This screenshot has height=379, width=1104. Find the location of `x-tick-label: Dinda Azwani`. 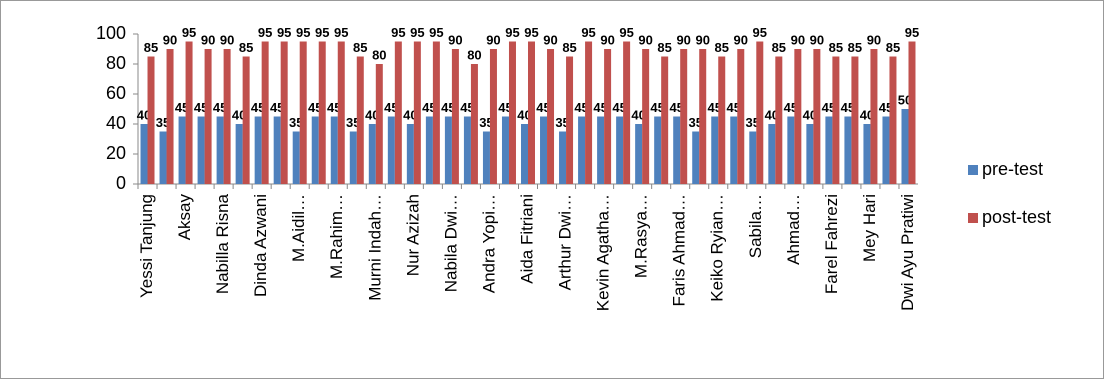

x-tick-label: Dinda Azwani is located at coordinates (260, 245).